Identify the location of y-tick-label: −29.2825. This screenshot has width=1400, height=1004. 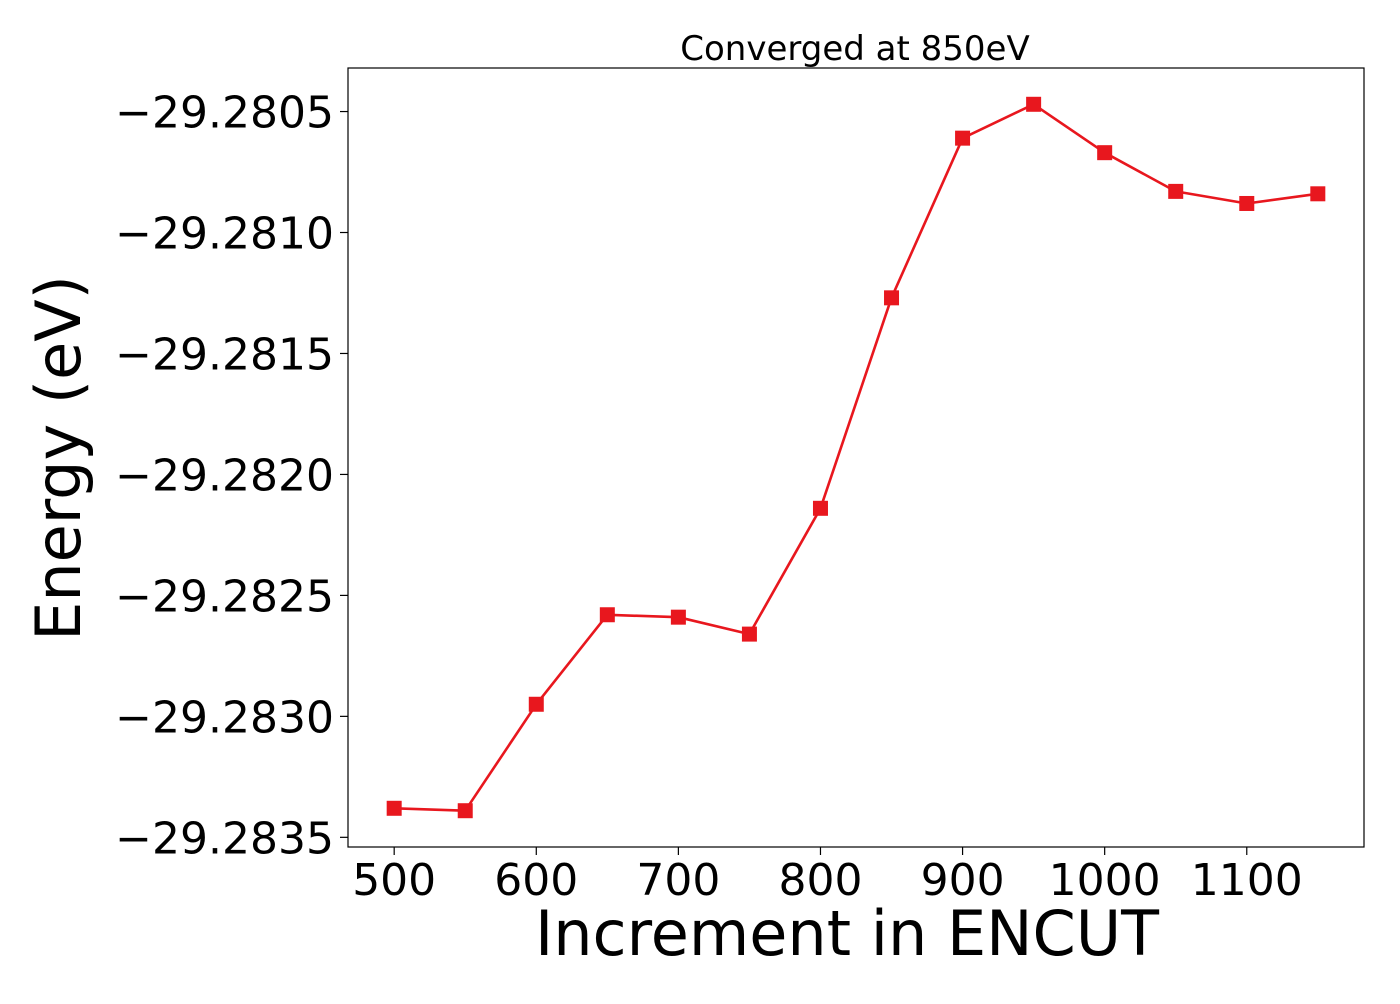
(224, 596).